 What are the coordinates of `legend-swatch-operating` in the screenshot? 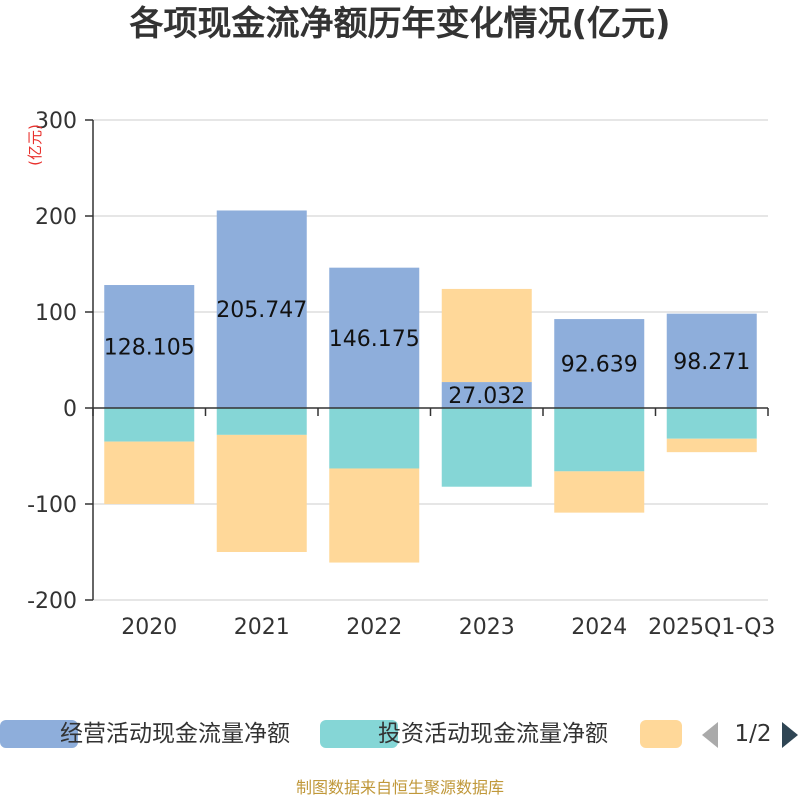 It's located at (39, 734).